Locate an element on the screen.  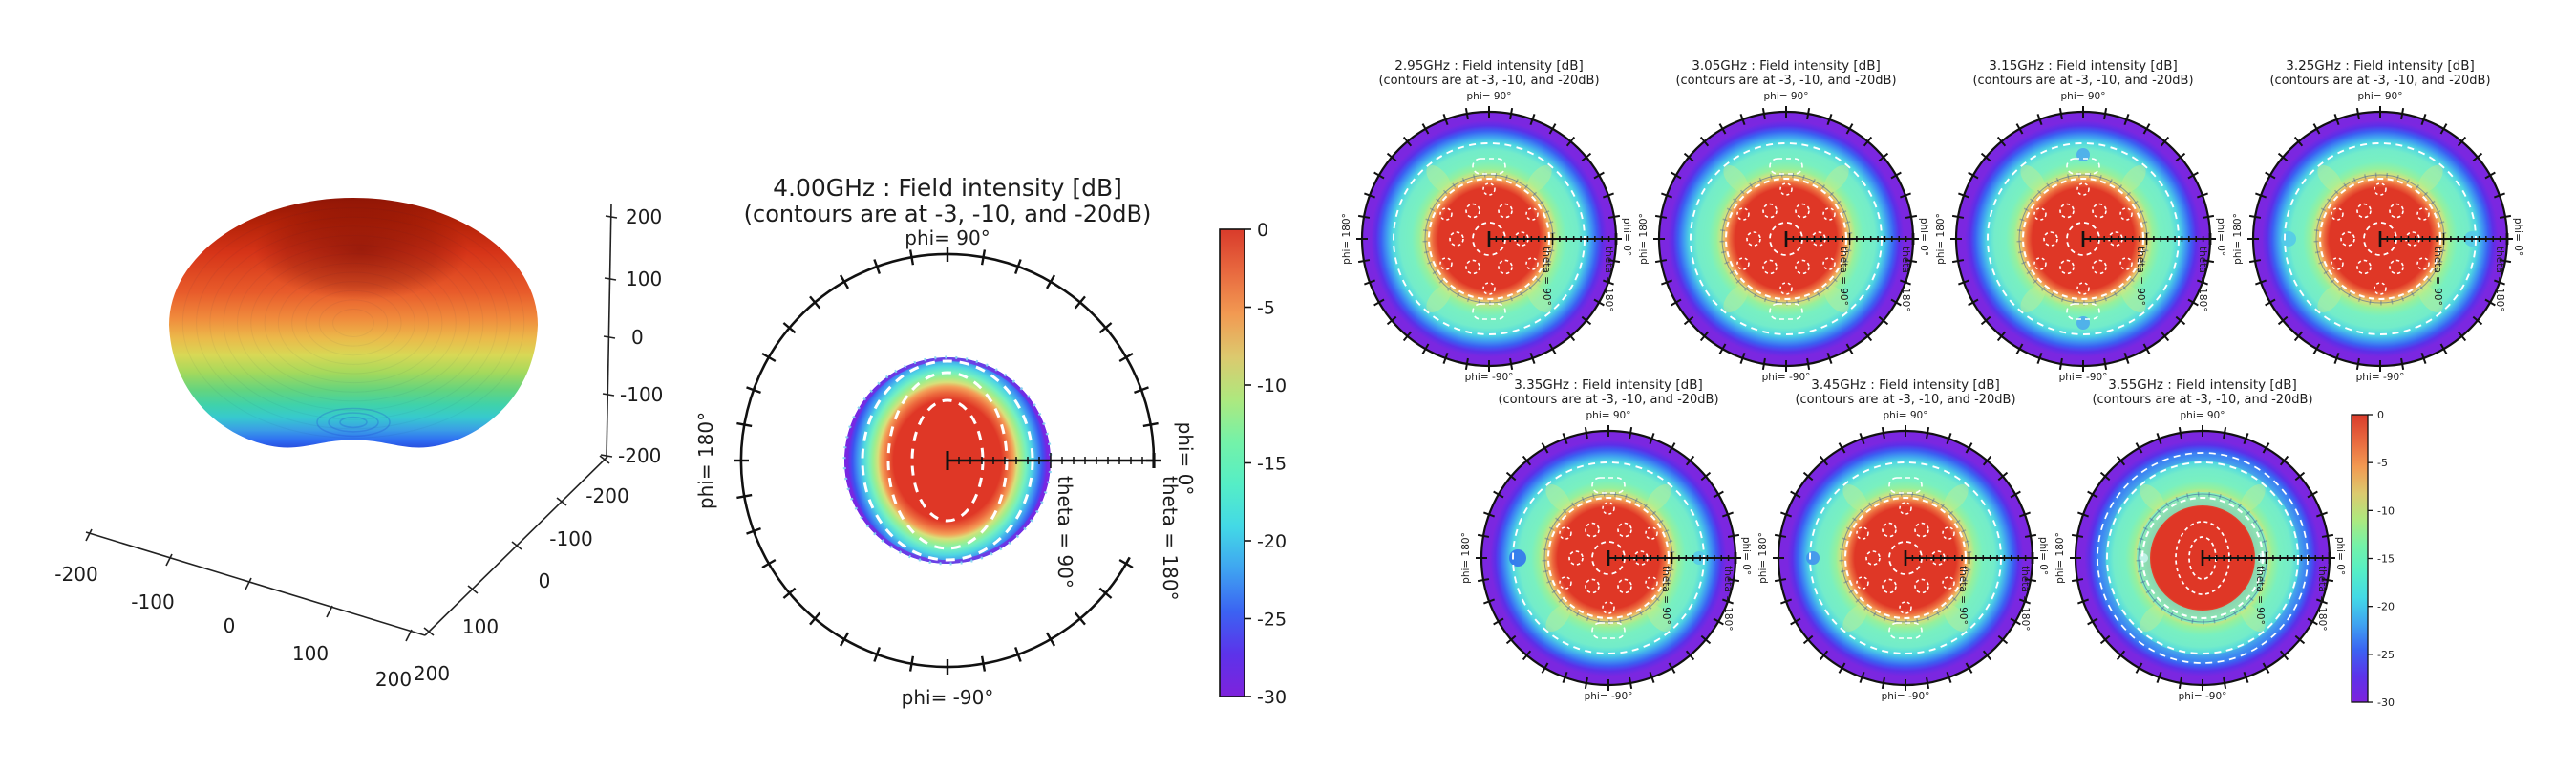
theta-180-label: theta = 180° is located at coordinates (1608, 279).